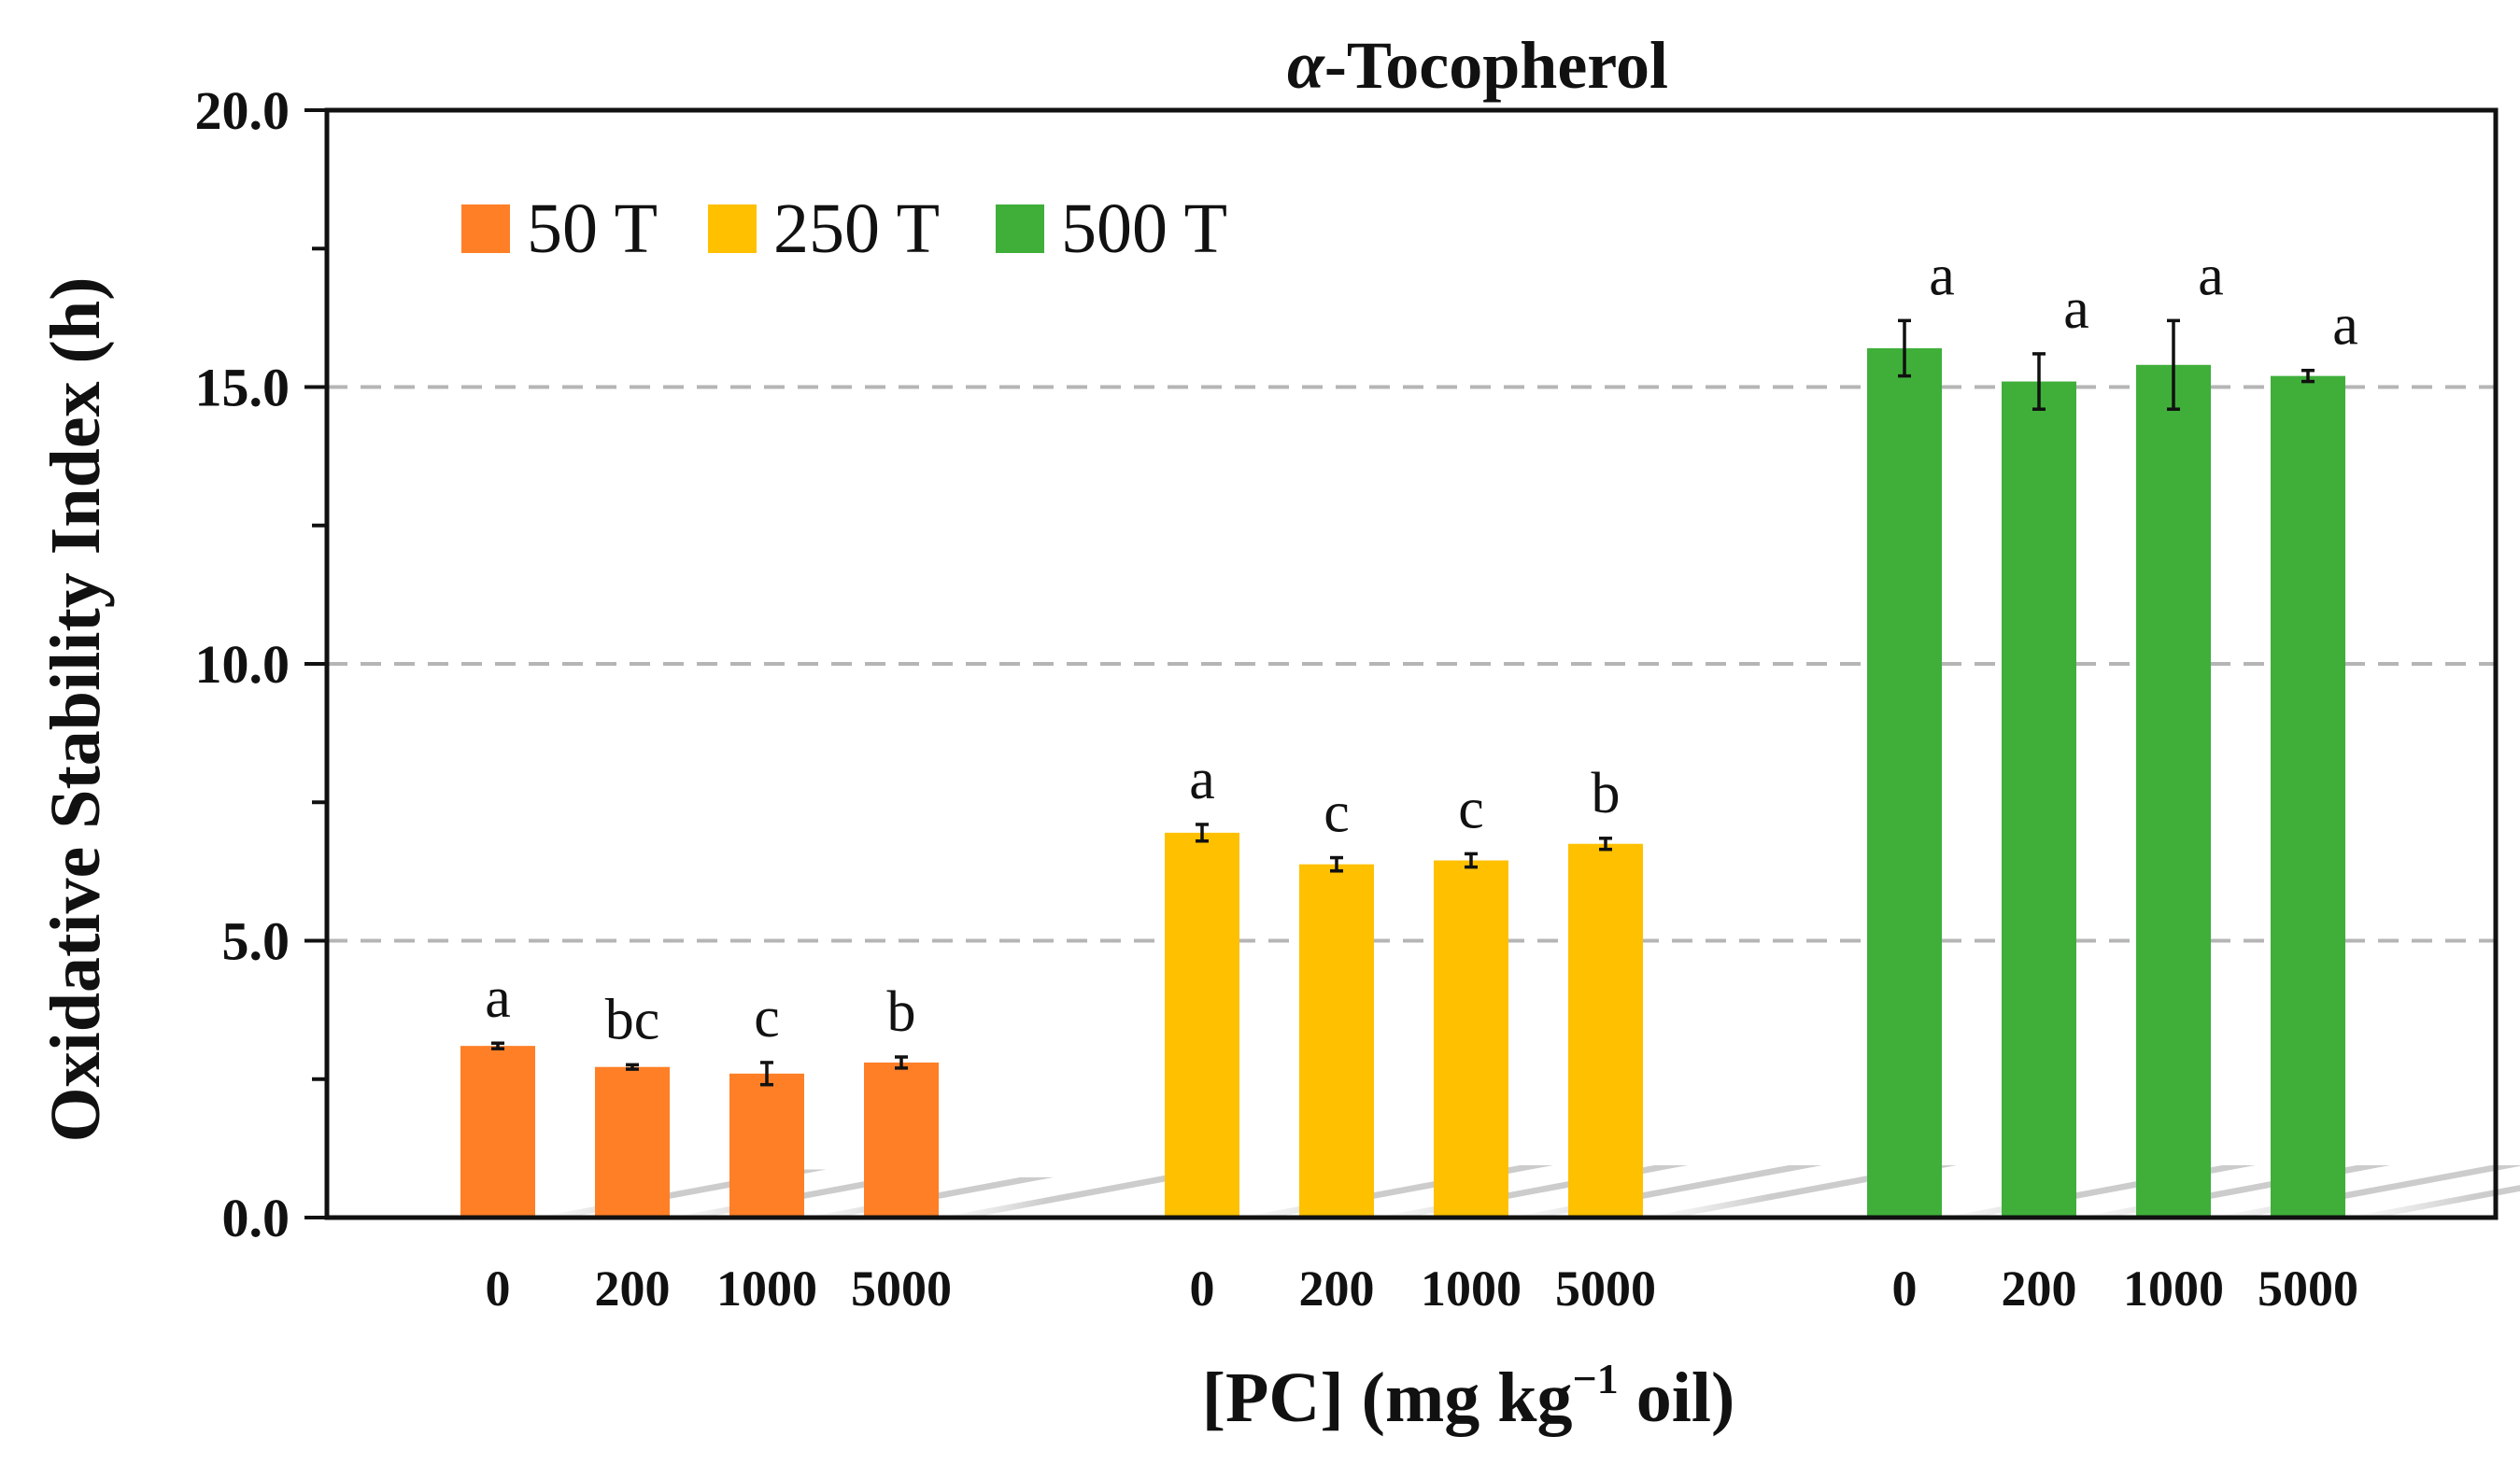 The width and height of the screenshot is (2520, 1479). Describe the element at coordinates (242, 664) in the screenshot. I see `y-tick-label: 10.0` at that location.